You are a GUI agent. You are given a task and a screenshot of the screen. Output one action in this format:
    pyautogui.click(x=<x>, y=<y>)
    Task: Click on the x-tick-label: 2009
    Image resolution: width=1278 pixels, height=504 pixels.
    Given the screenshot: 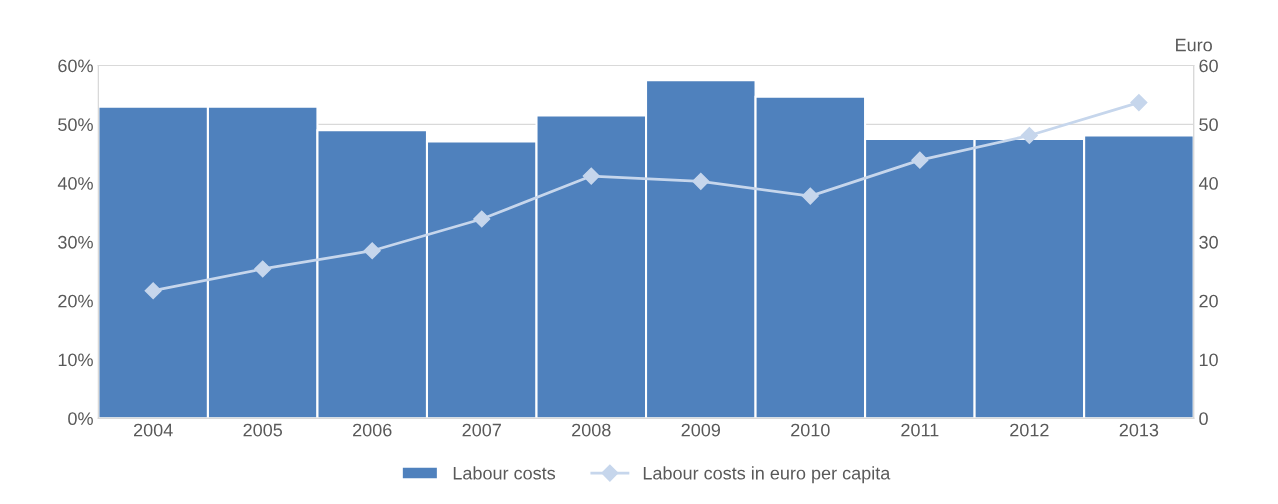 What is the action you would take?
    pyautogui.click(x=701, y=430)
    